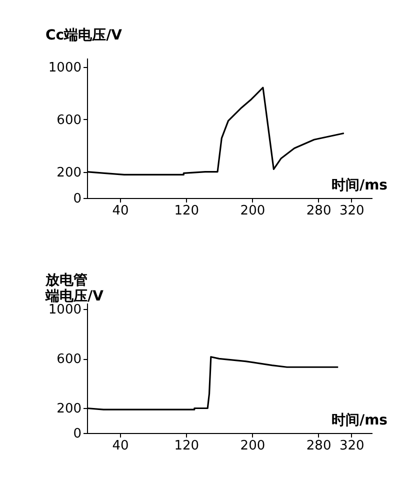  What do you see at coordinates (84, 36) in the screenshot?
I see `y-axis-title: Cc端电压/V` at bounding box center [84, 36].